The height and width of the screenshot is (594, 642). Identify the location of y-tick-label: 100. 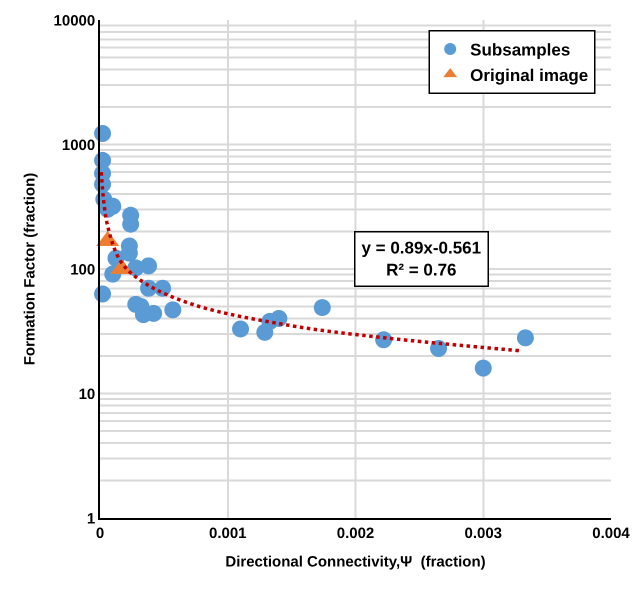
(83, 269).